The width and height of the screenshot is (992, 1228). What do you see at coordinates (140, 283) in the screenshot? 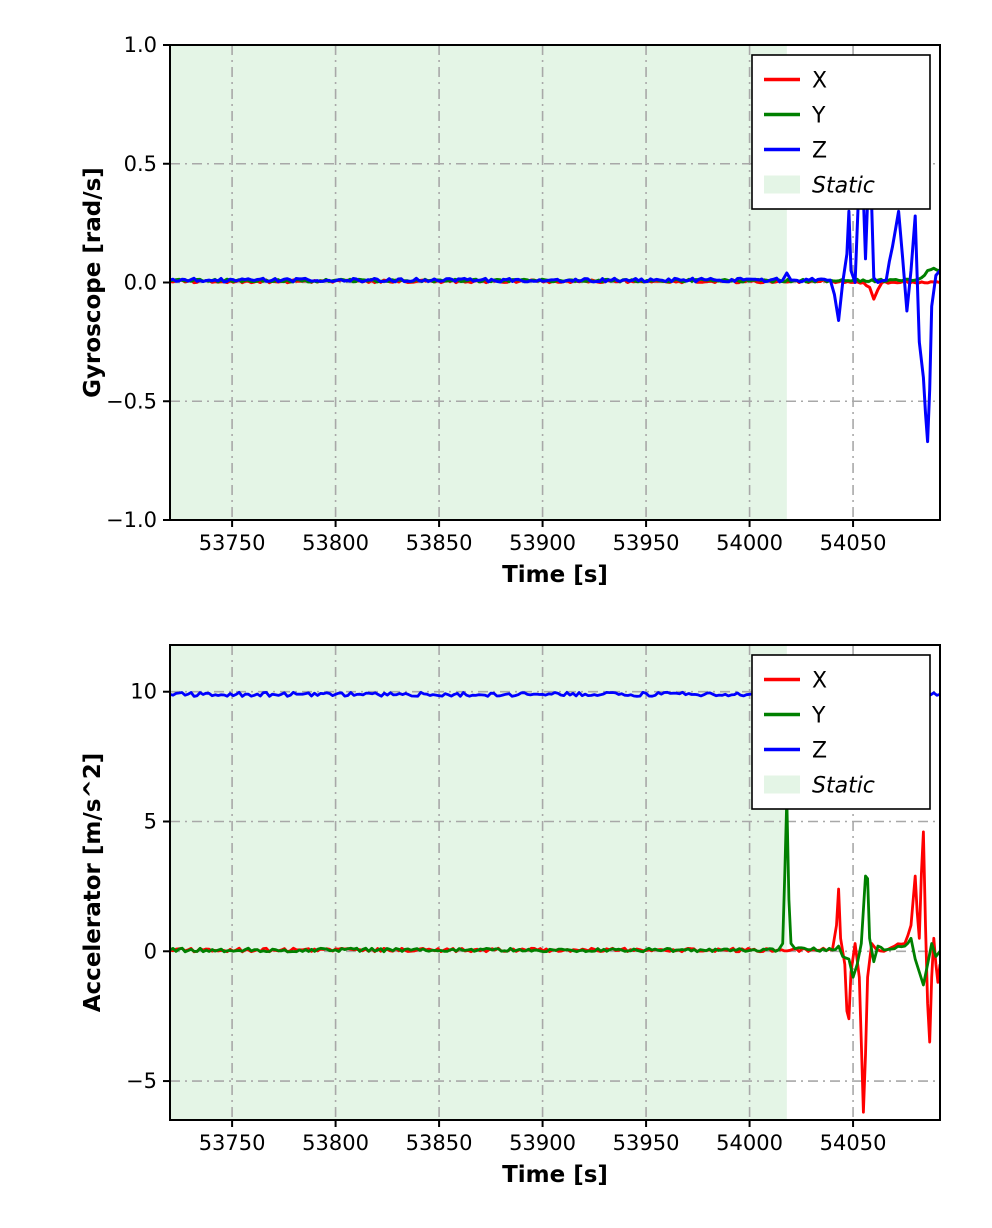
I see `y-tick-label: 0.0` at bounding box center [140, 283].